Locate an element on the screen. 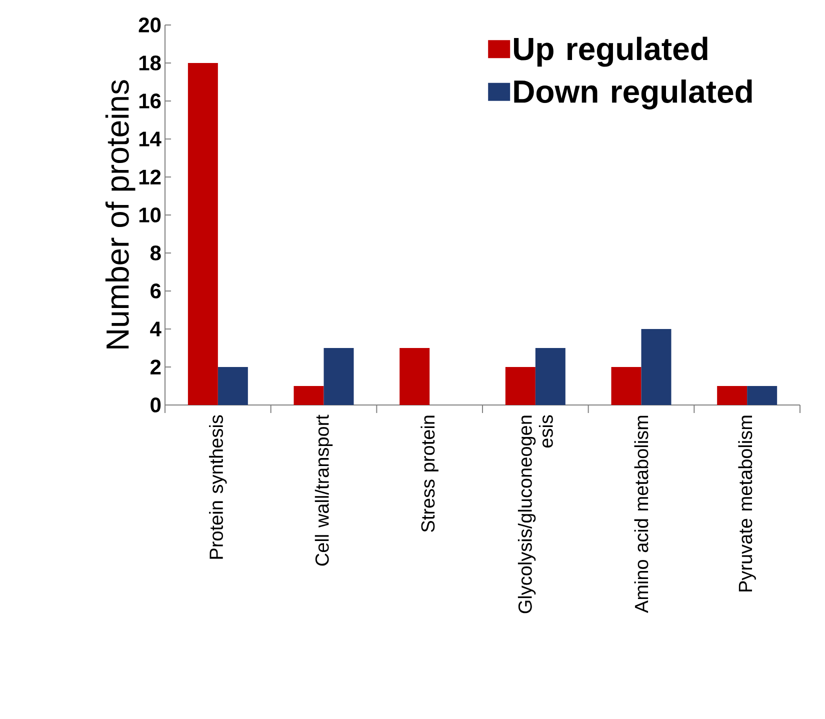  x-tick-label: Stress protein is located at coordinates (429, 474).